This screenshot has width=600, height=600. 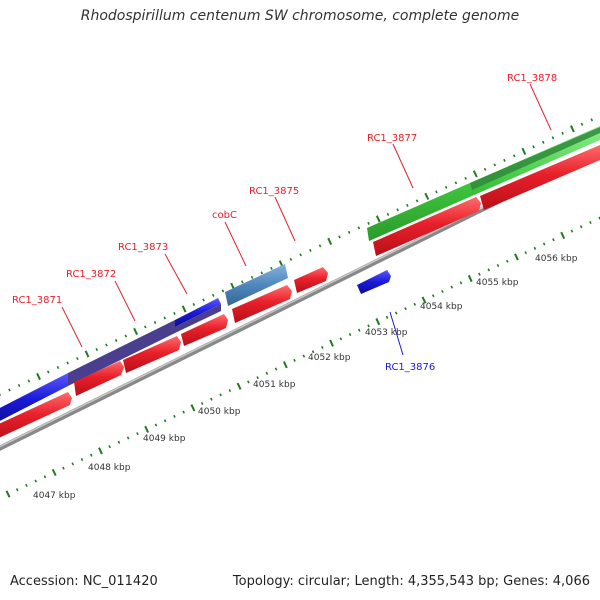 What do you see at coordinates (556, 259) in the screenshot?
I see `scale-label: 4056 kbp` at bounding box center [556, 259].